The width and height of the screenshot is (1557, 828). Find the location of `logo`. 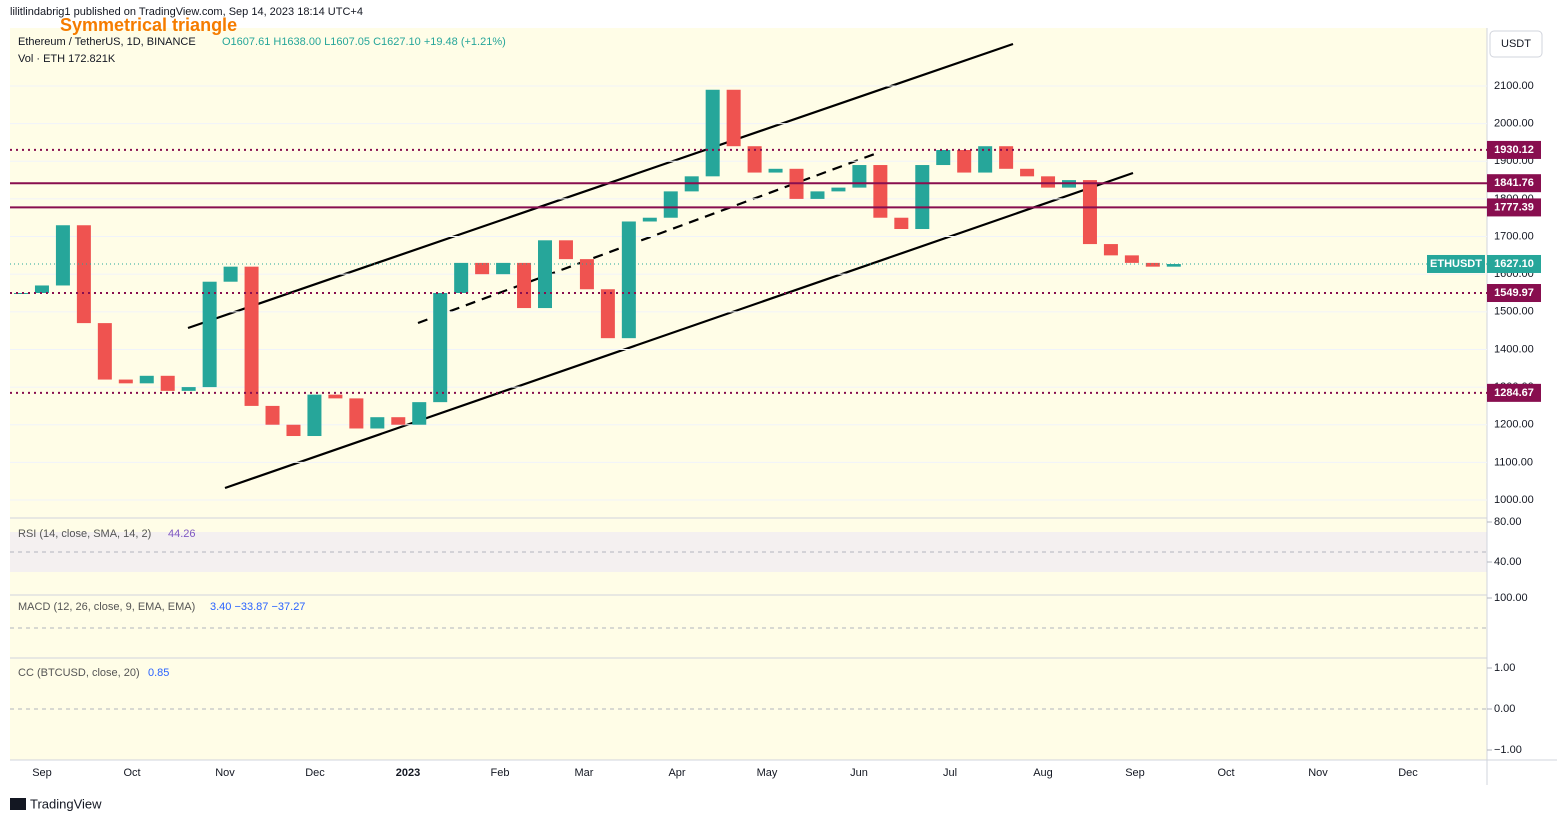

logo is located at coordinates (18, 804).